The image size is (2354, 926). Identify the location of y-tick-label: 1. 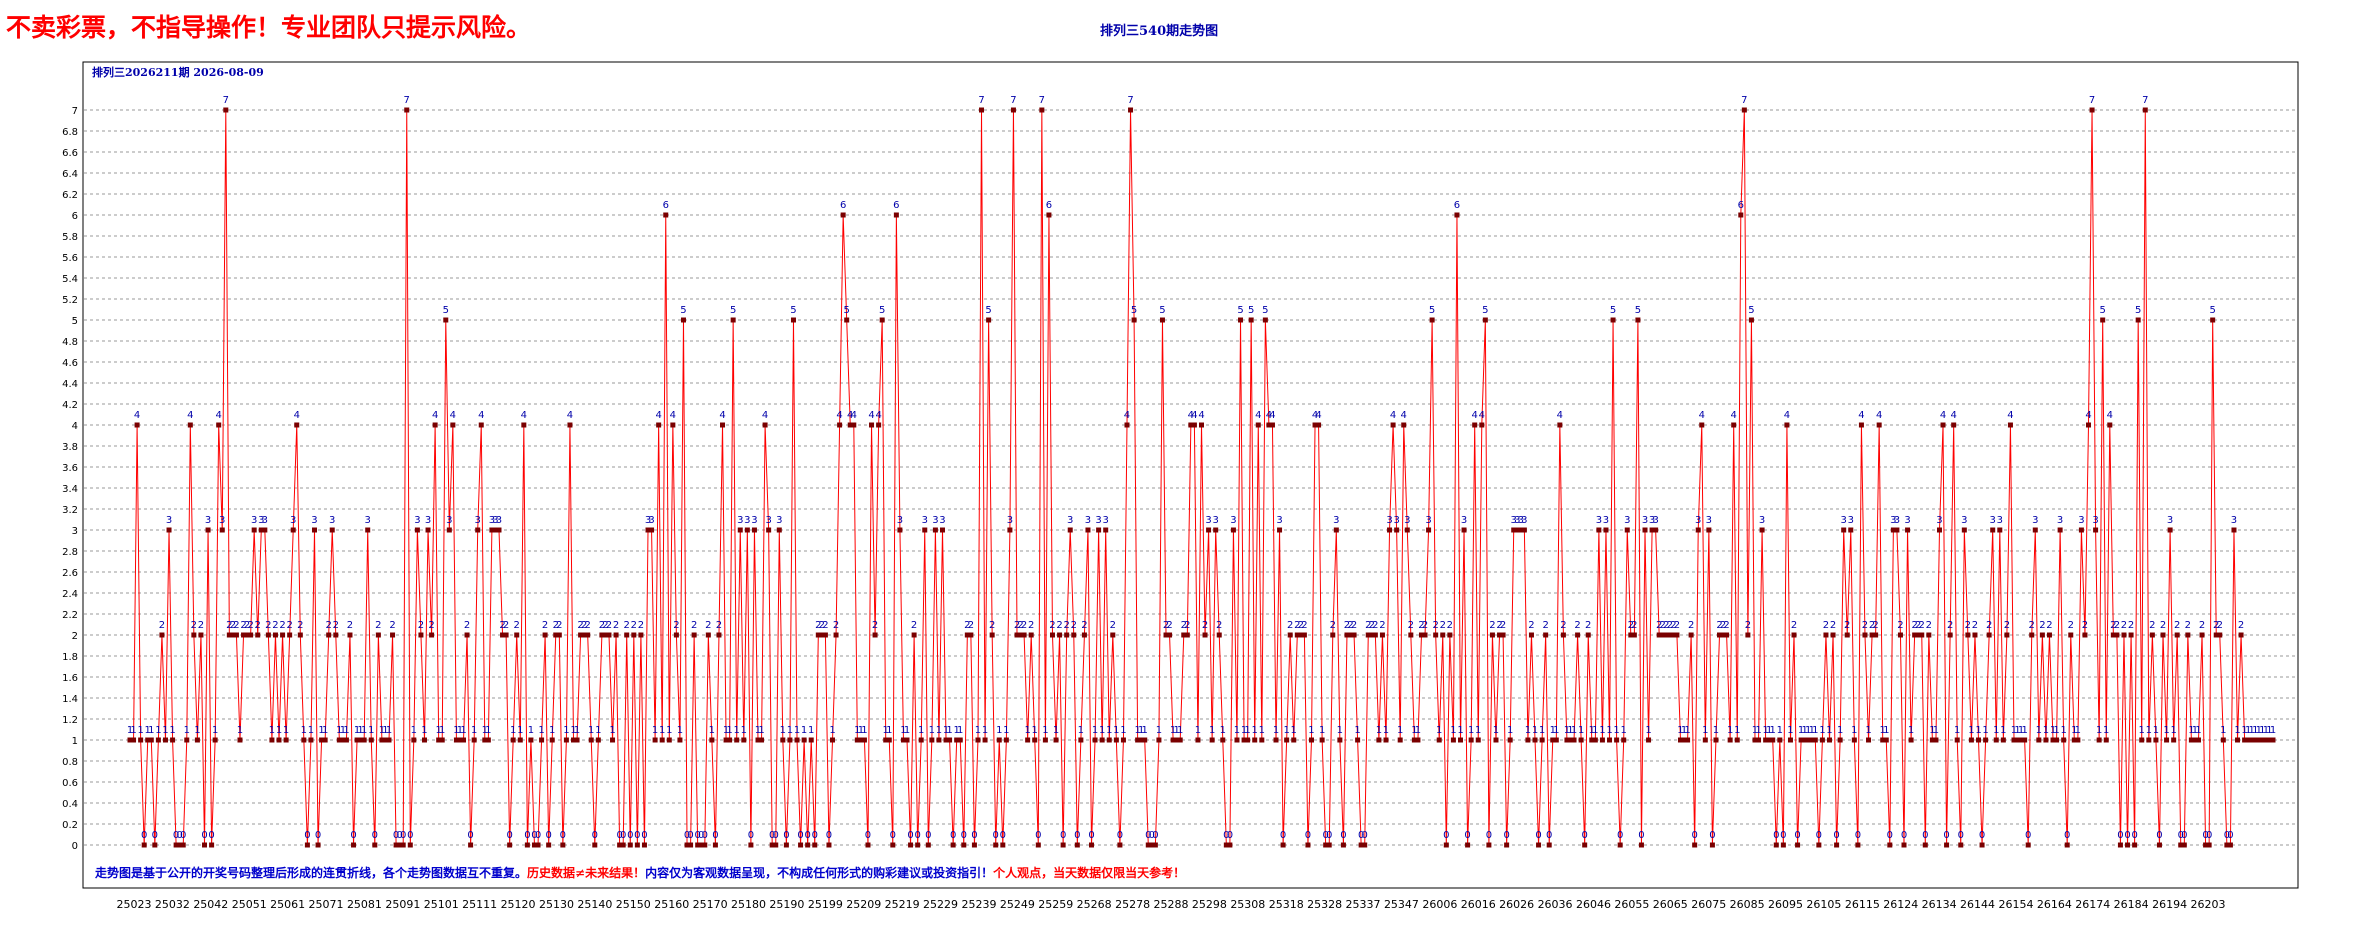
(75, 741).